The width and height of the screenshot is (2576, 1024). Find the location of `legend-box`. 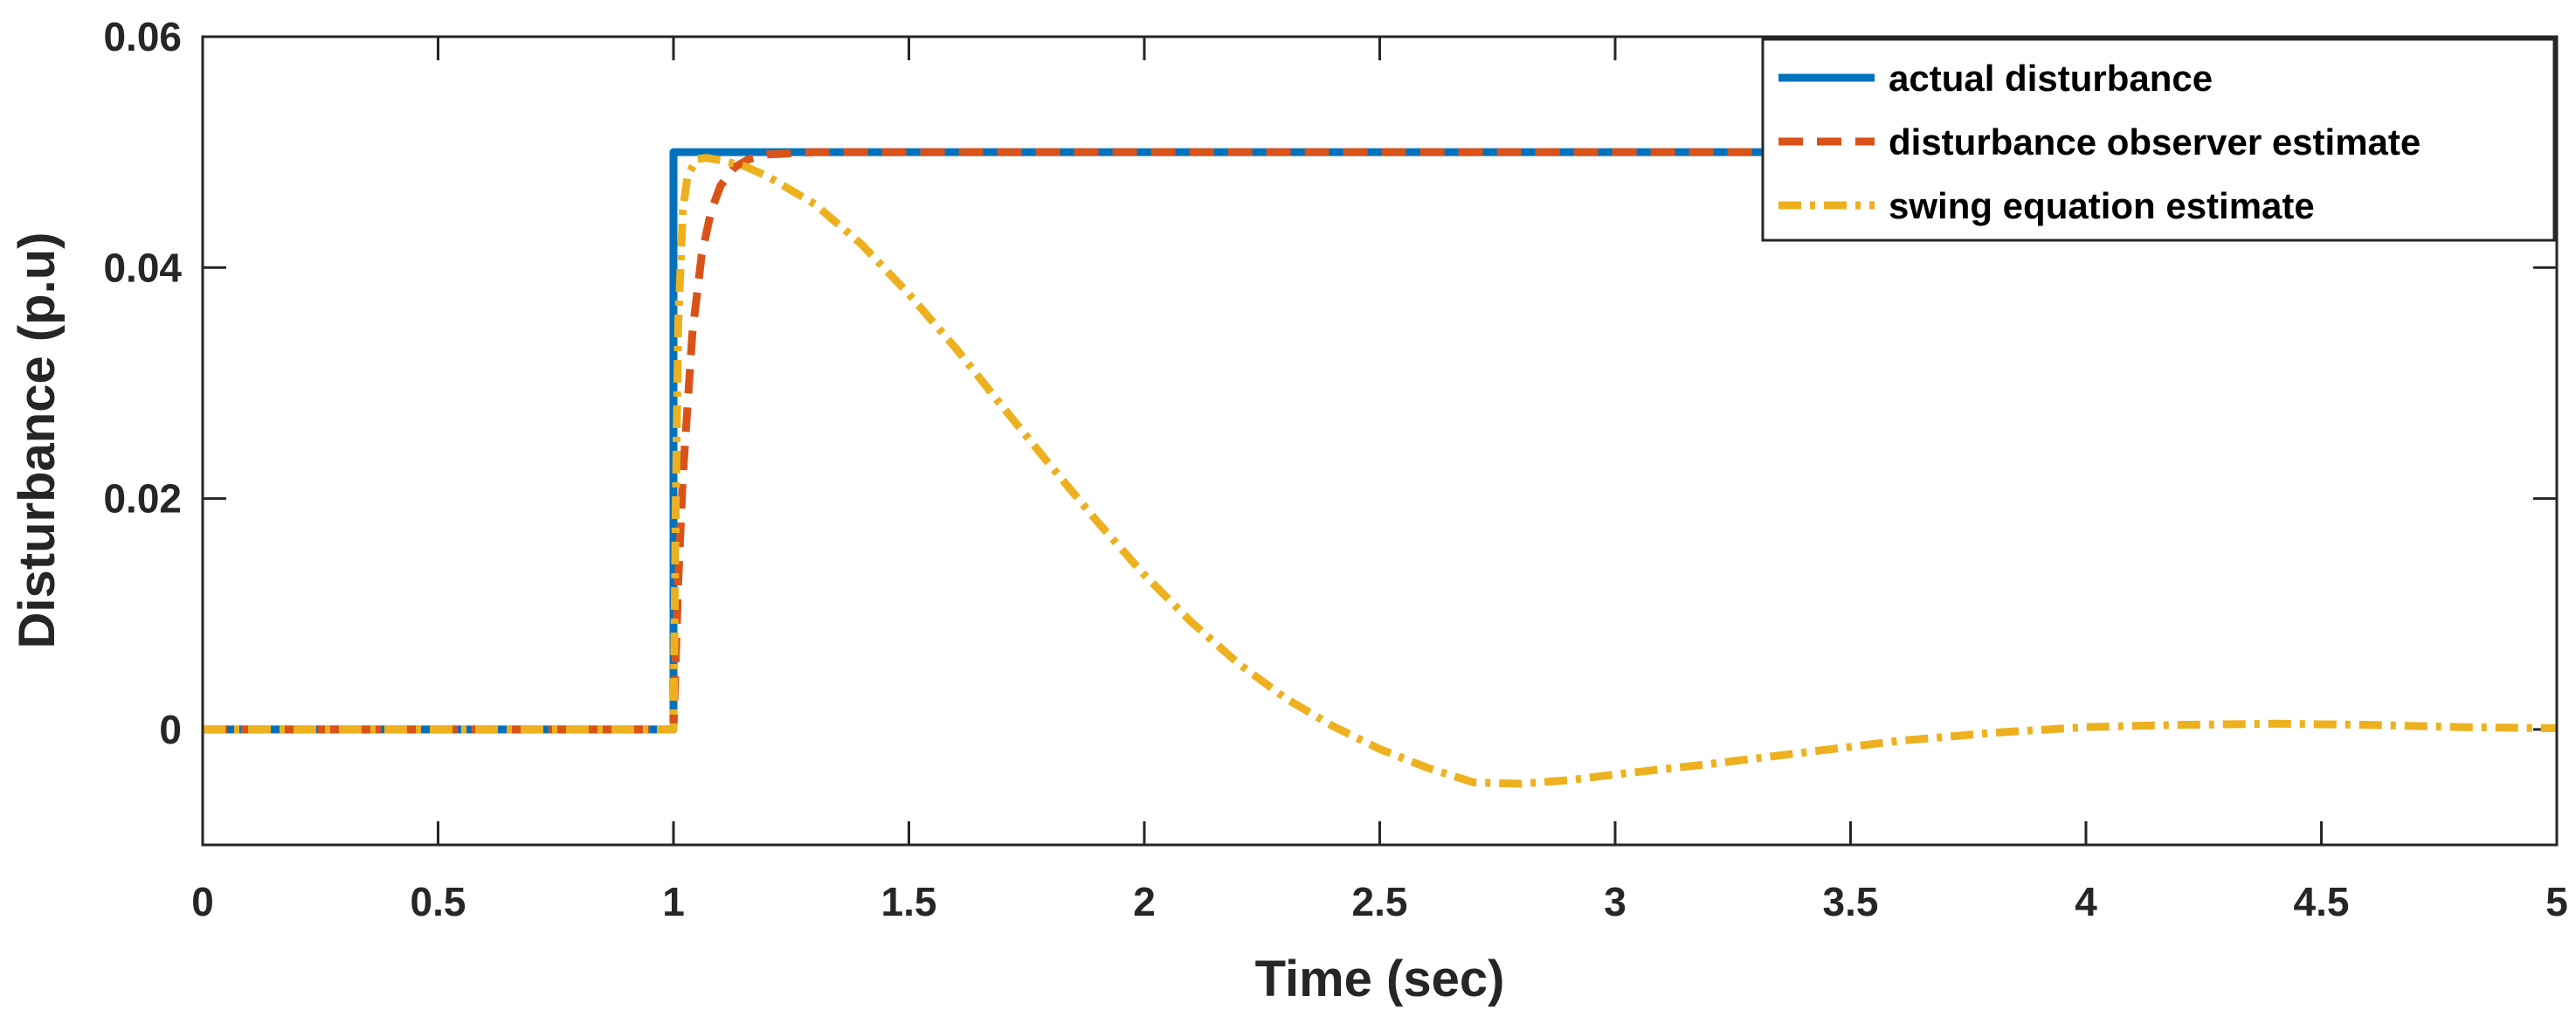

legend-box is located at coordinates (2158, 140).